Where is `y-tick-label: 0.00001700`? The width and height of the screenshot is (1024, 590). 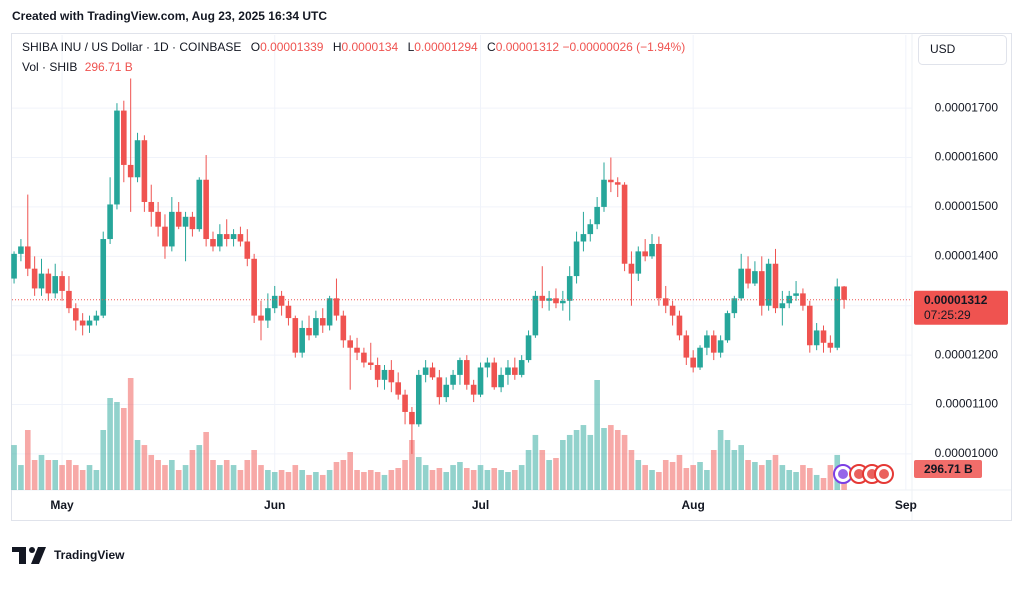
y-tick-label: 0.00001700 is located at coordinates (967, 107).